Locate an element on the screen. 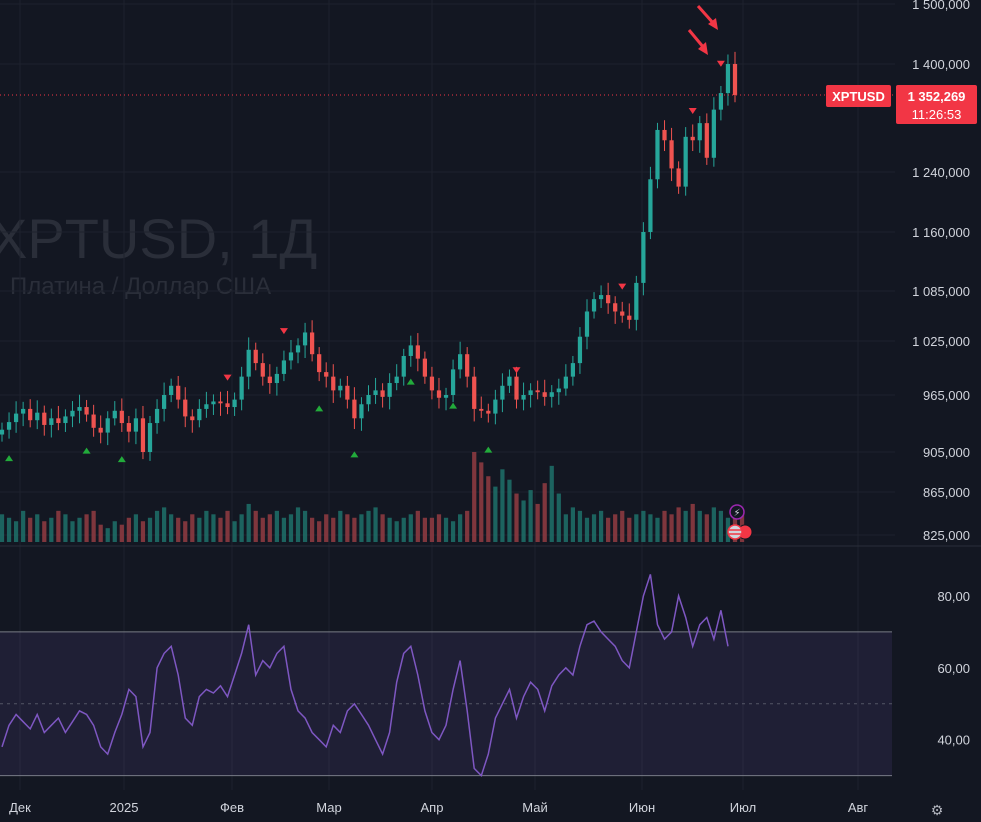 The image size is (981, 822). price-tick-label: 1 160,000 is located at coordinates (941, 232).